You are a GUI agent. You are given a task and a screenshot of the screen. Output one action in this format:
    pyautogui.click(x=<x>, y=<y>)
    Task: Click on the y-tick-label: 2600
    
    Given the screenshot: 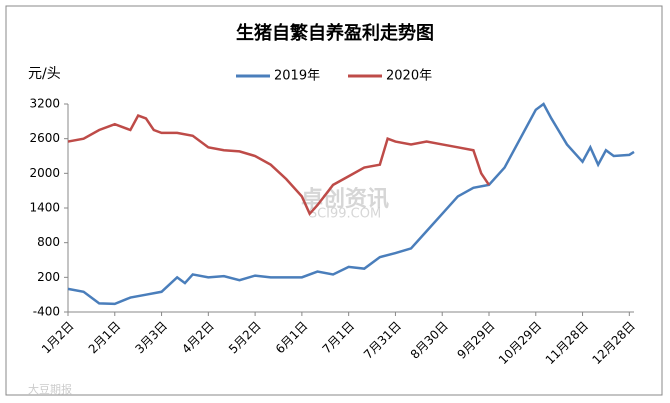 What is the action you would take?
    pyautogui.click(x=44, y=138)
    